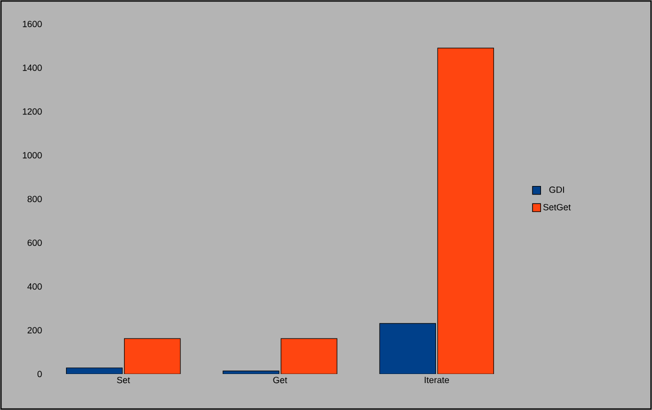 This screenshot has height=410, width=652. Describe the element at coordinates (34, 286) in the screenshot. I see `y-tick-label: 400` at that location.